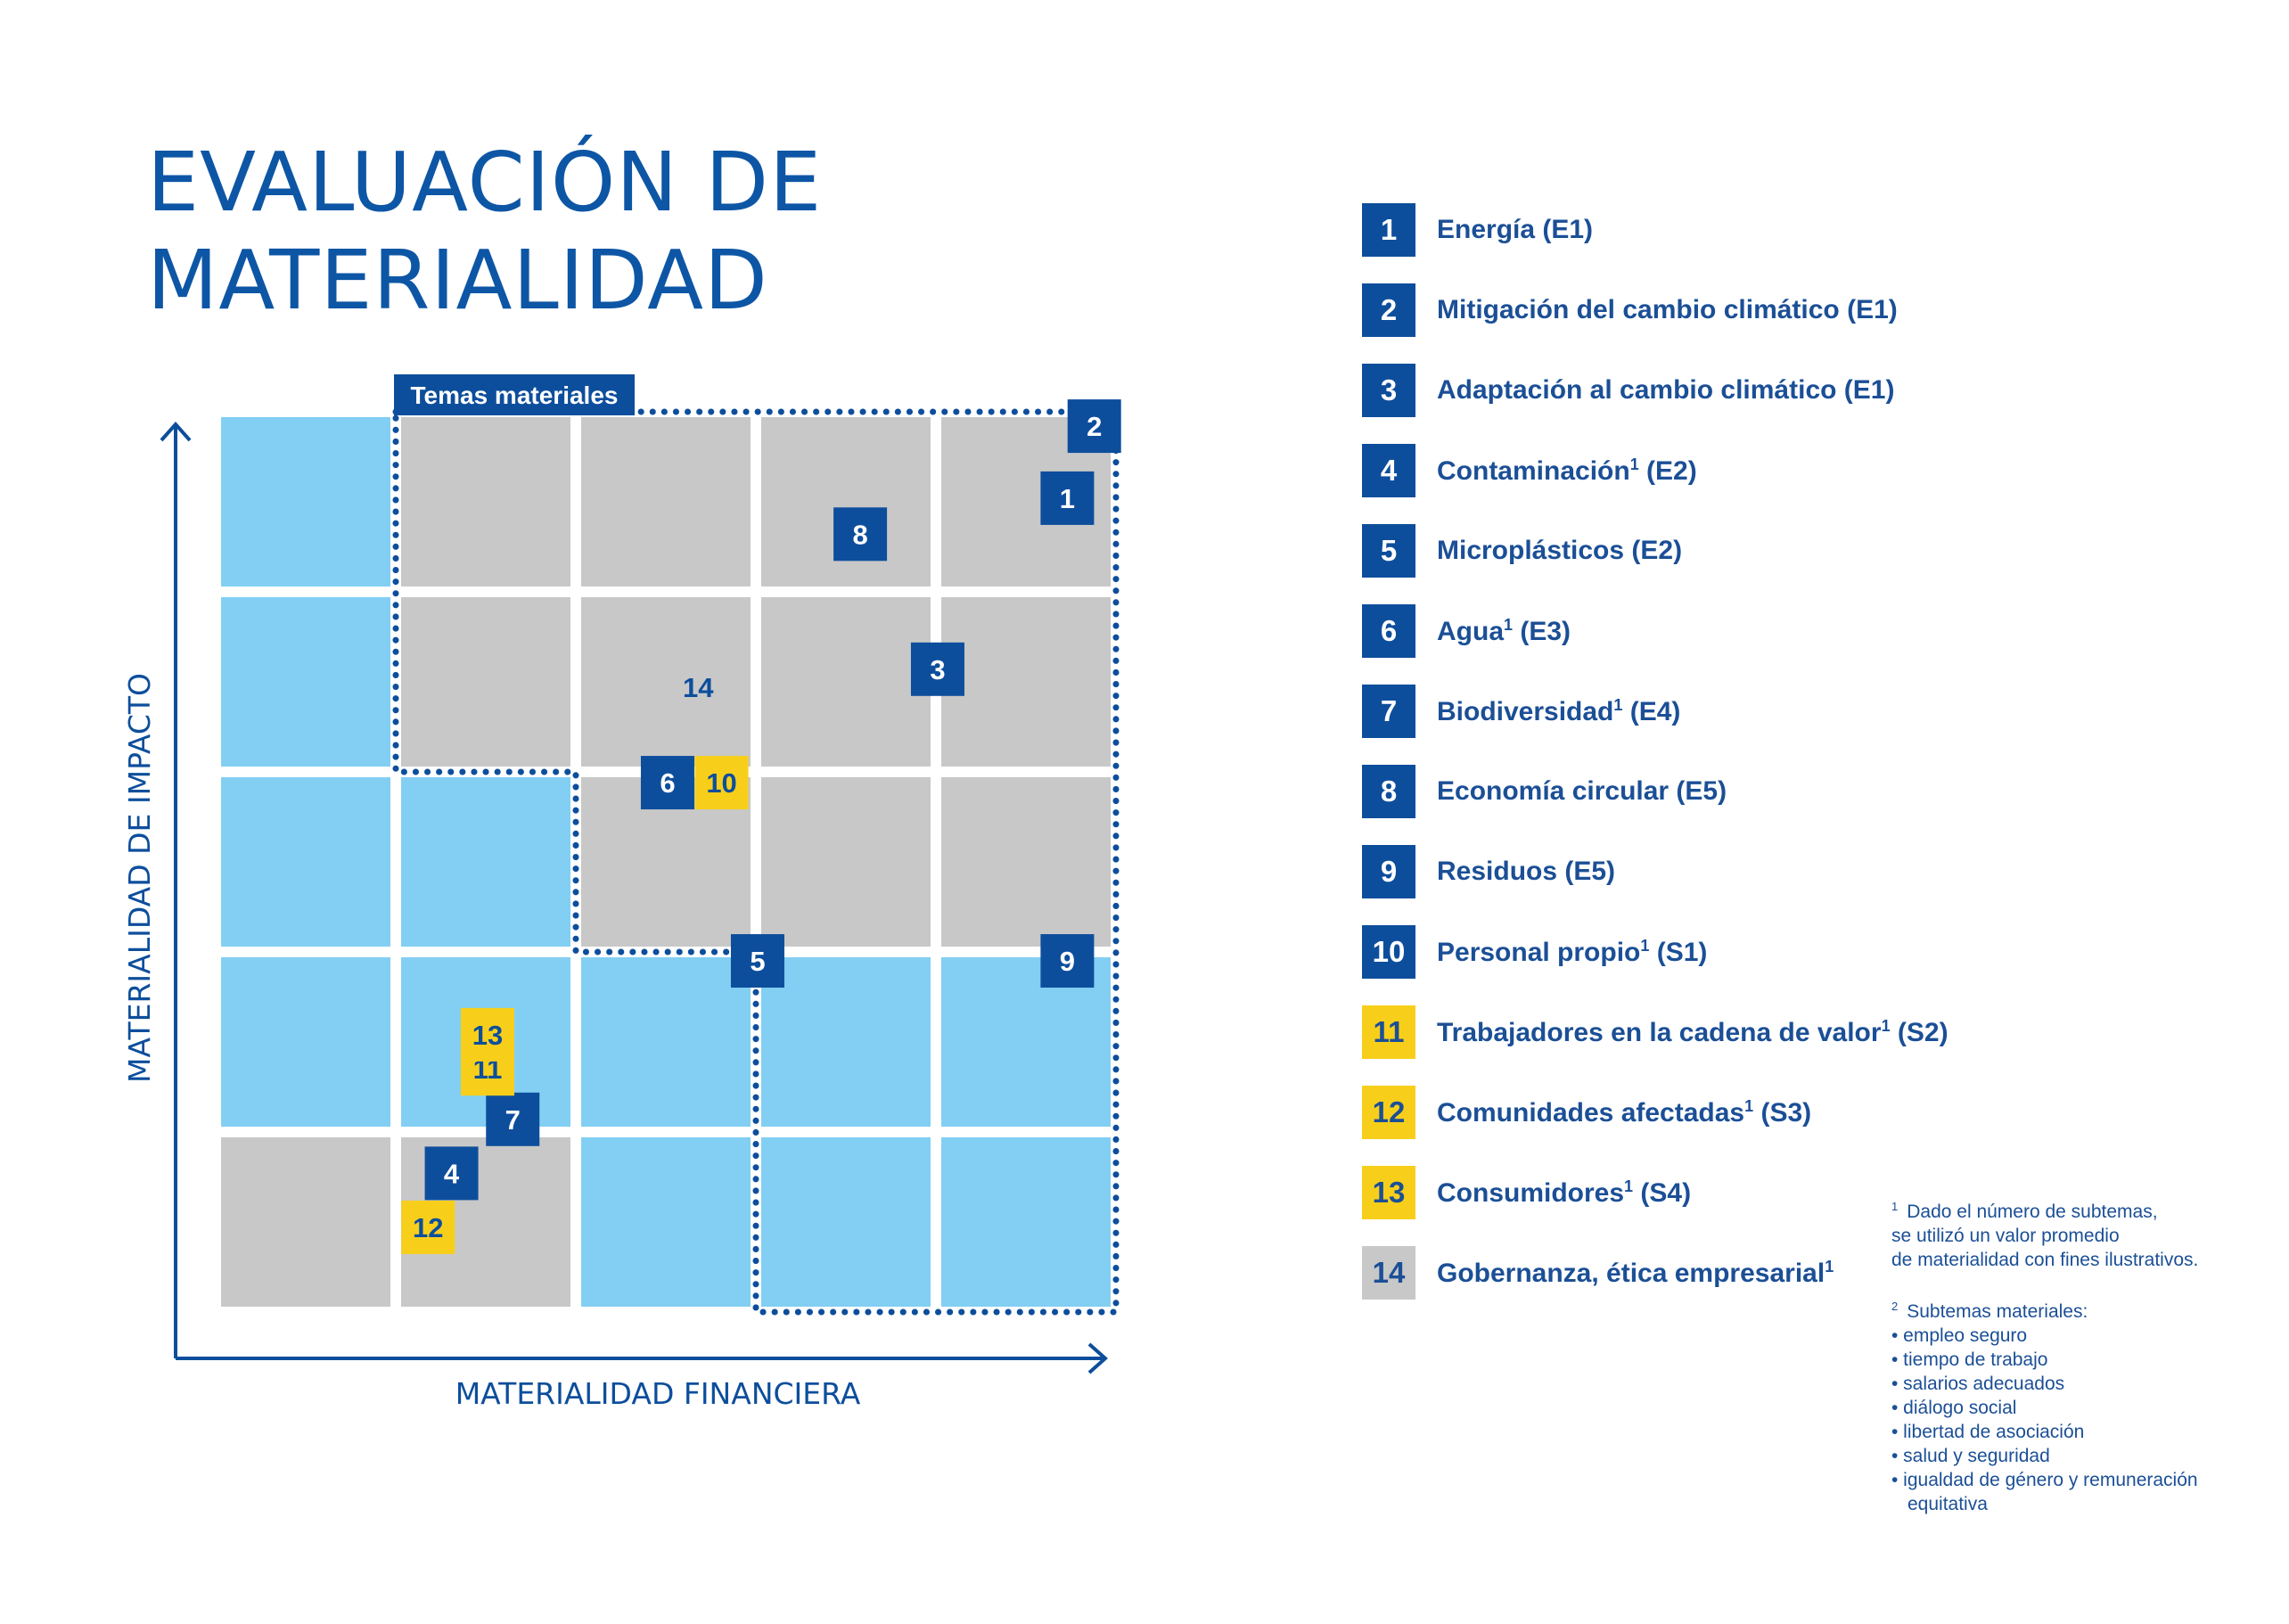  Describe the element at coordinates (1970, 1456) in the screenshot. I see `footnote-line: • salud y seguridad` at that location.